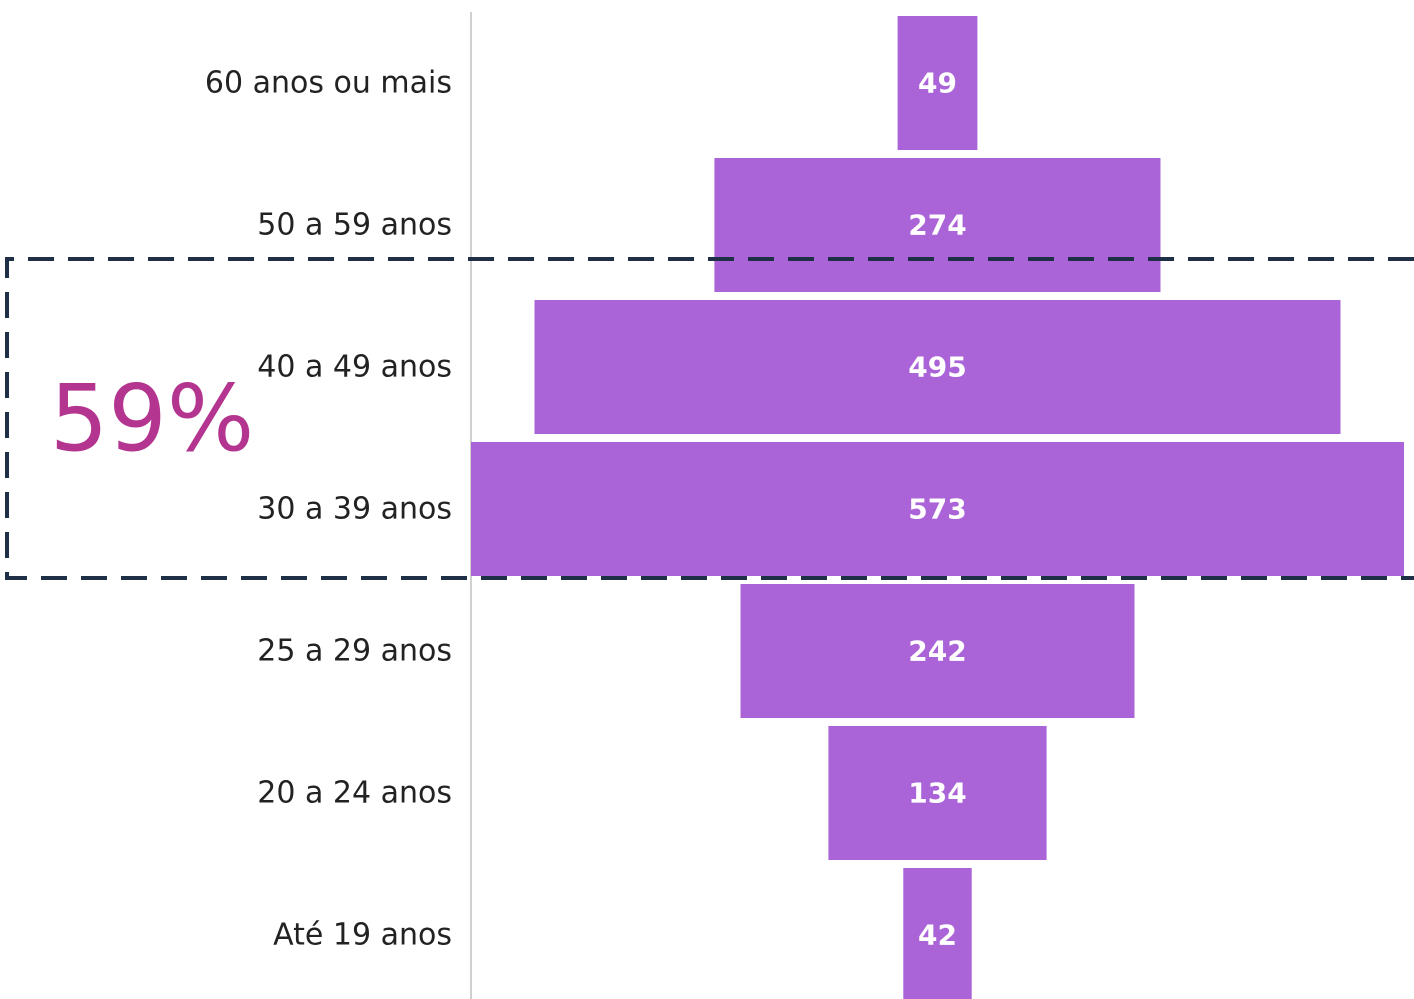 This screenshot has width=1414, height=999. I want to click on bar-value-label: 495, so click(937, 367).